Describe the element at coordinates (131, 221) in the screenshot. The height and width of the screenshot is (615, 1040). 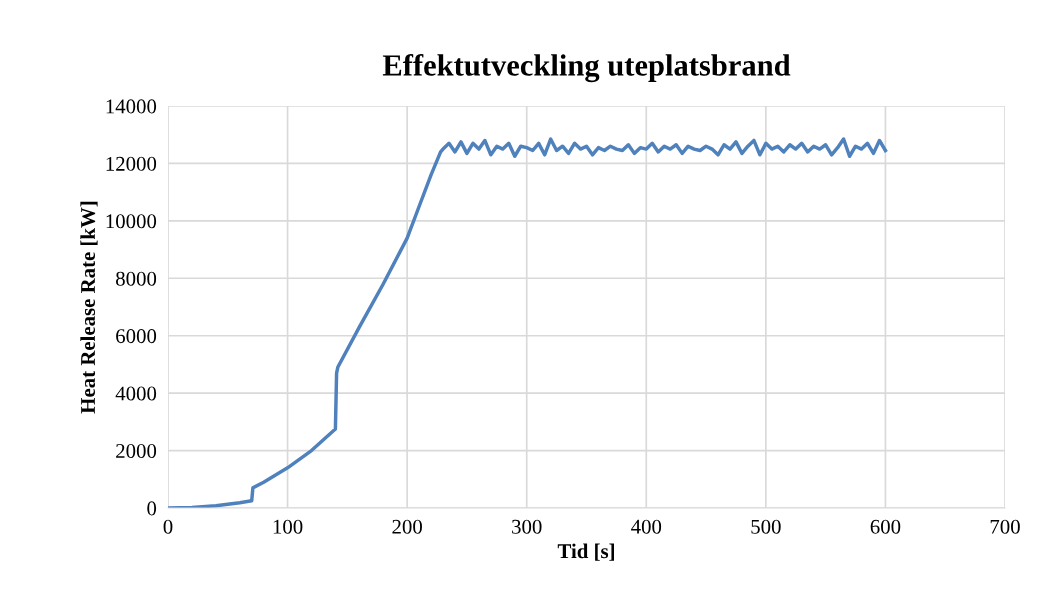
I see `y-tick-label: 10000` at that location.